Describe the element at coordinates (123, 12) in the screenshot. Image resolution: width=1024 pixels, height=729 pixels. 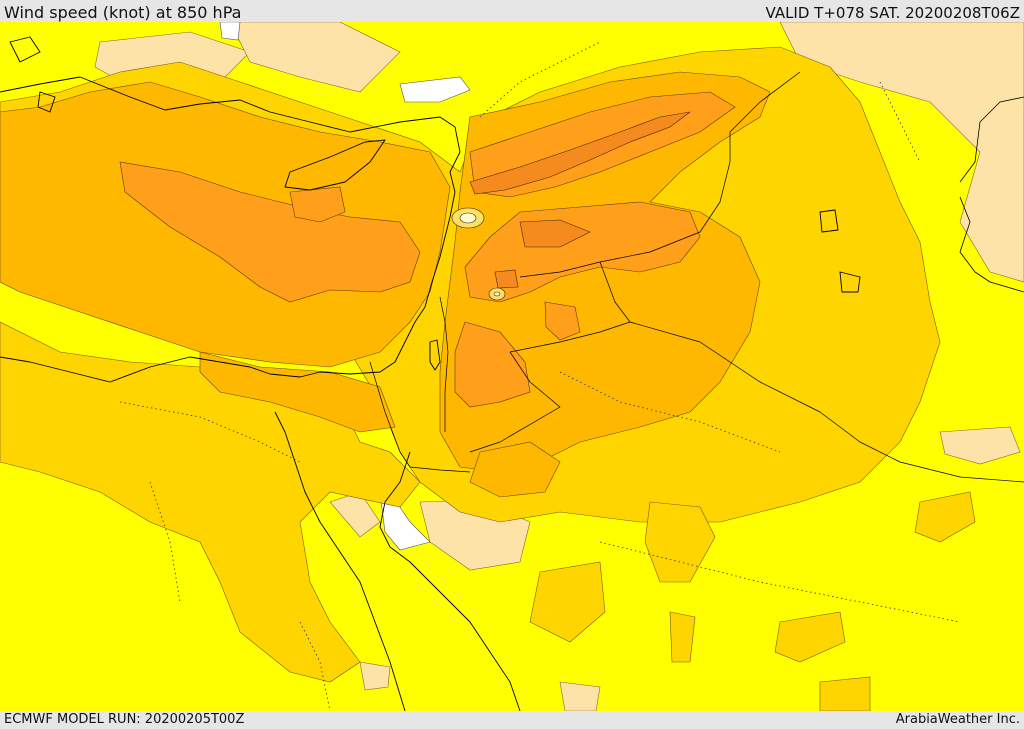
I see `map-title: Wind speed (knot) at 850 hPa` at that location.